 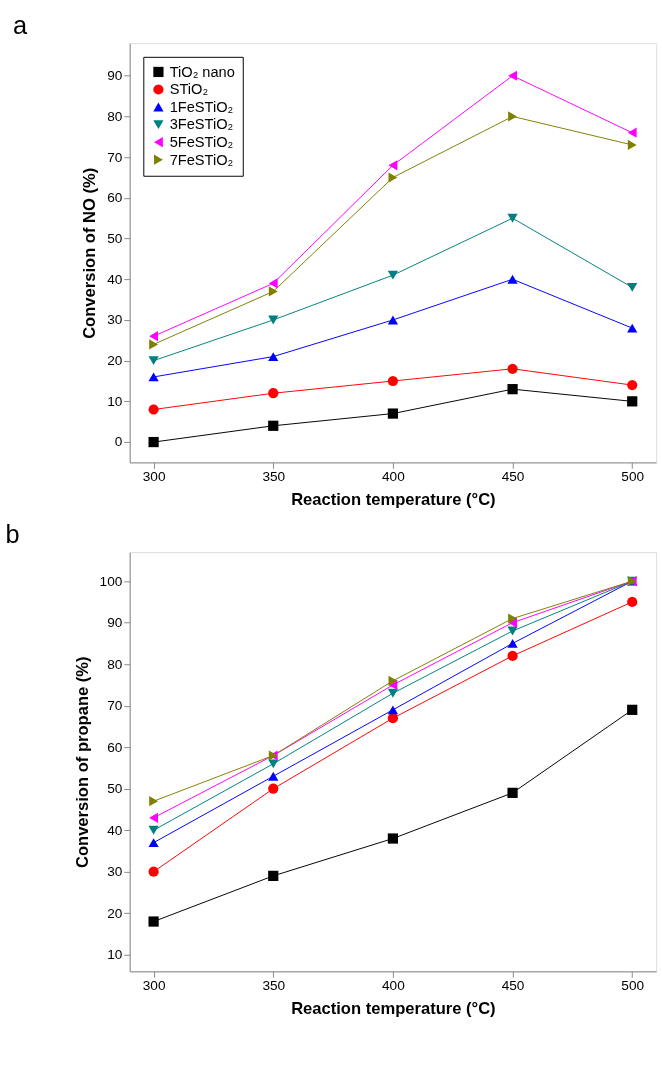 What do you see at coordinates (118, 442) in the screenshot?
I see `y-tick-label: 0` at bounding box center [118, 442].